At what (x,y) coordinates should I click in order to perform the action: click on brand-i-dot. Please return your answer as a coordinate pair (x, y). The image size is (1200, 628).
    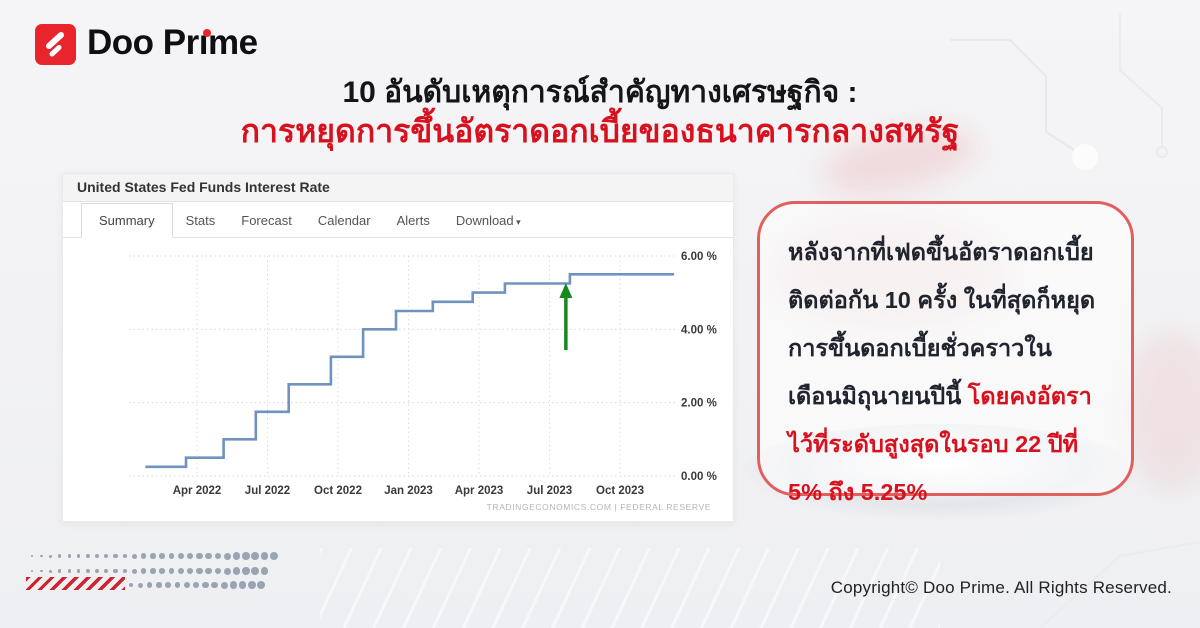
    Looking at the image, I should click on (207, 33).